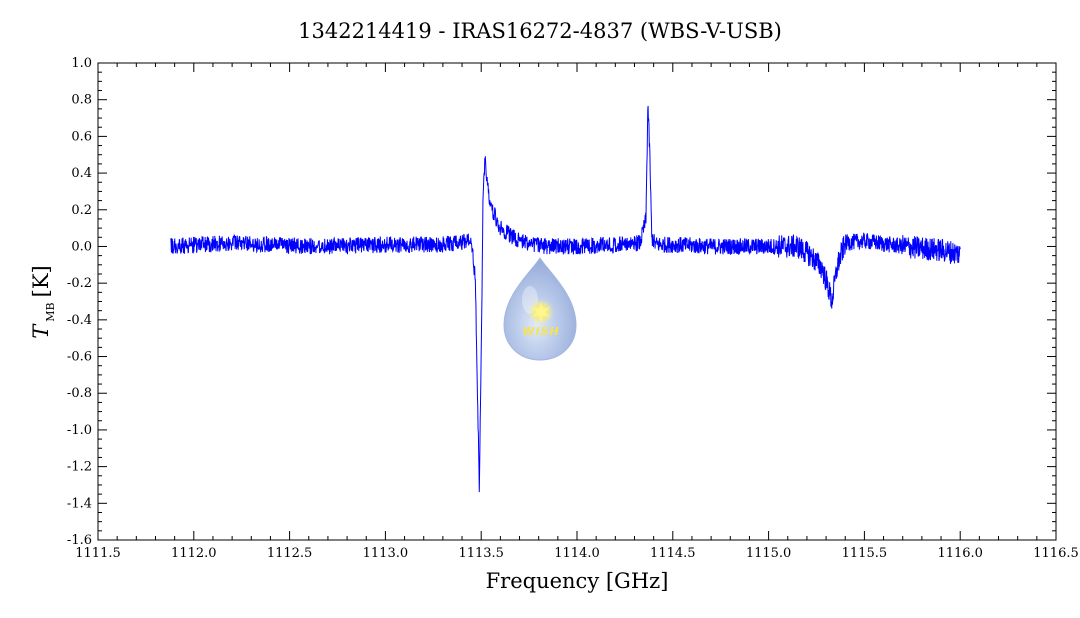 This screenshot has width=1080, height=618. Describe the element at coordinates (540, 31) in the screenshot. I see `chart-title: 1342214419 - IRAS16272-4837 (WBS-V-USB)` at that location.